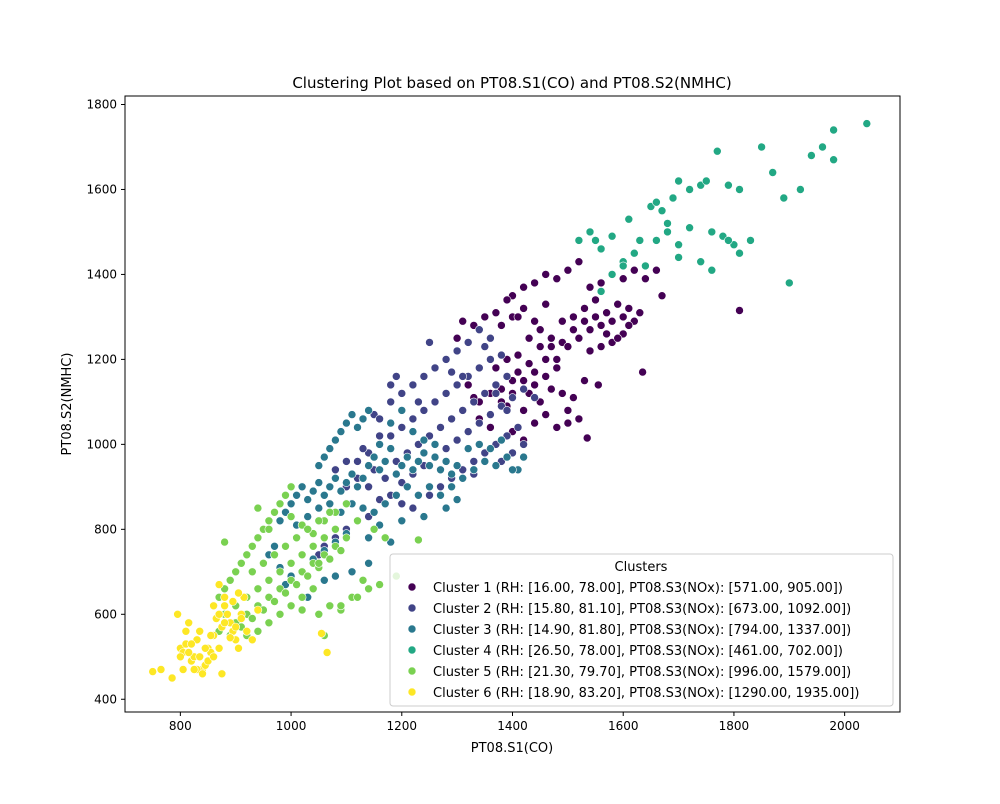  Describe the element at coordinates (291, 726) in the screenshot. I see `x-tick-label: 1000` at that location.